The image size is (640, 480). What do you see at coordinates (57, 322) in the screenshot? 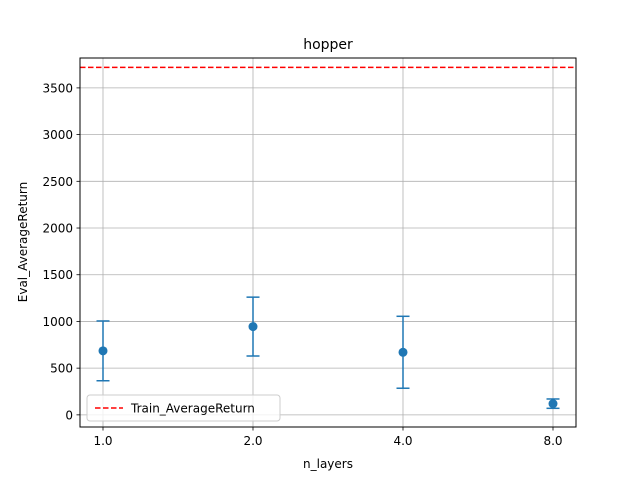
I see `y-tick-label: 1000` at bounding box center [57, 322].